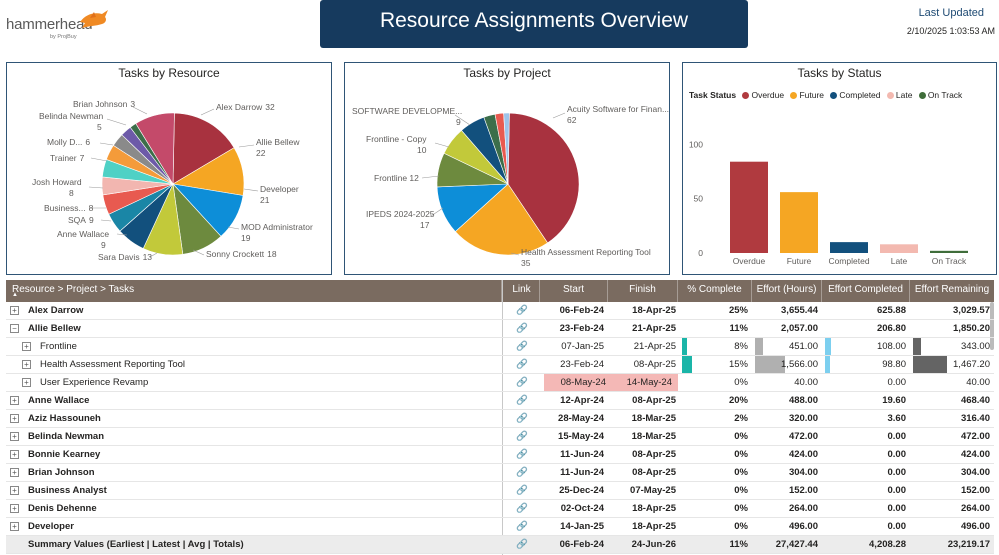 This screenshot has height=555, width=999. Describe the element at coordinates (855, 95) in the screenshot. I see `legend-item-completed: Completed` at that location.